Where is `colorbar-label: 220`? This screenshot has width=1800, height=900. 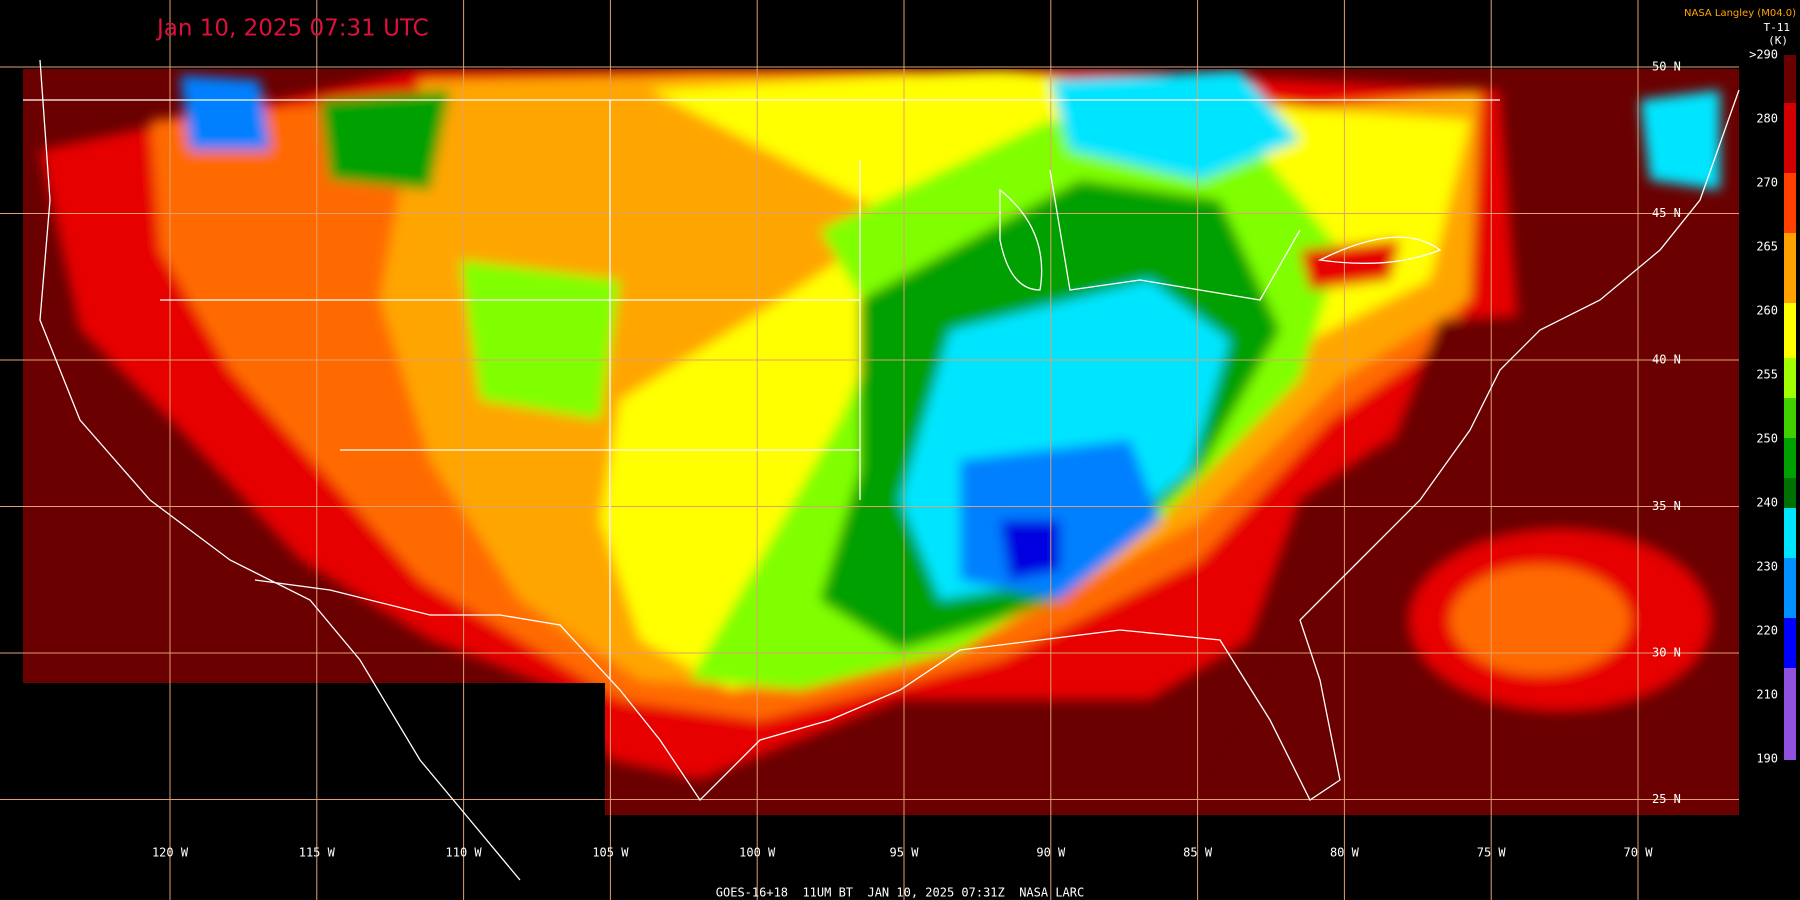 colorbar-label: 220 is located at coordinates (1767, 631).